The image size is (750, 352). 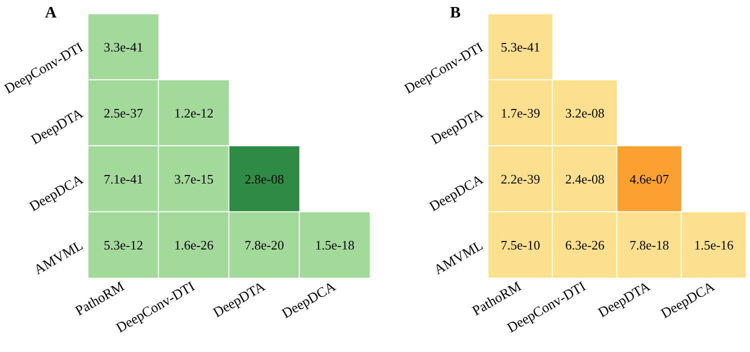 What do you see at coordinates (334, 245) in the screenshot?
I see `data-label: 1.5e-18` at bounding box center [334, 245].